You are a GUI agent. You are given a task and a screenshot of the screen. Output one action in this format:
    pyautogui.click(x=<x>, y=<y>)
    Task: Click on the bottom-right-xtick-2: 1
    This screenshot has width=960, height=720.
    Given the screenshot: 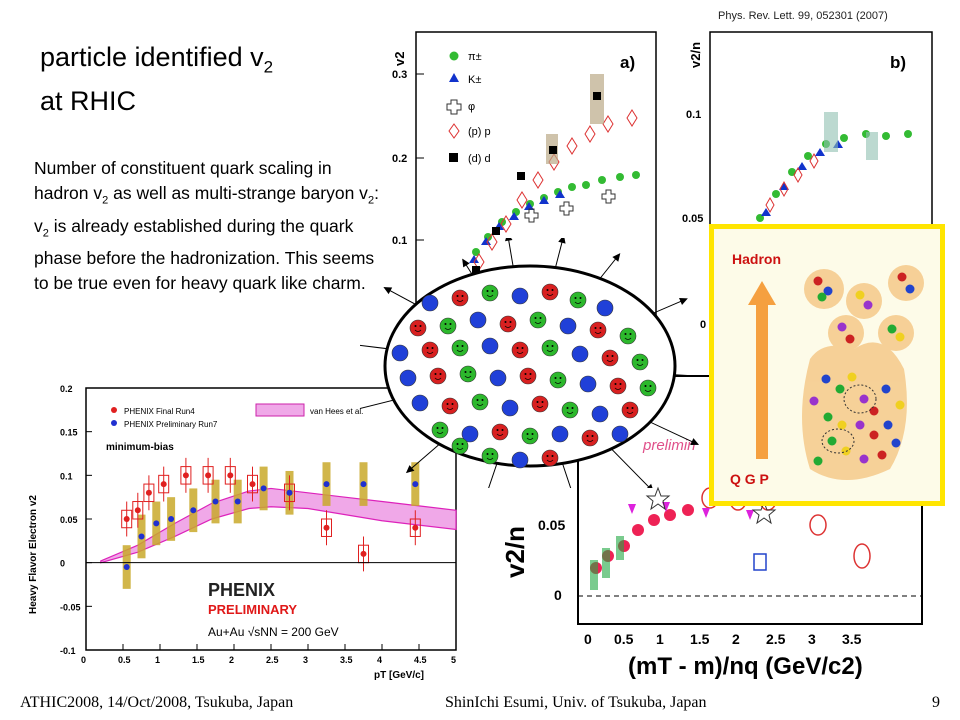 What is the action you would take?
    pyautogui.click(x=660, y=639)
    